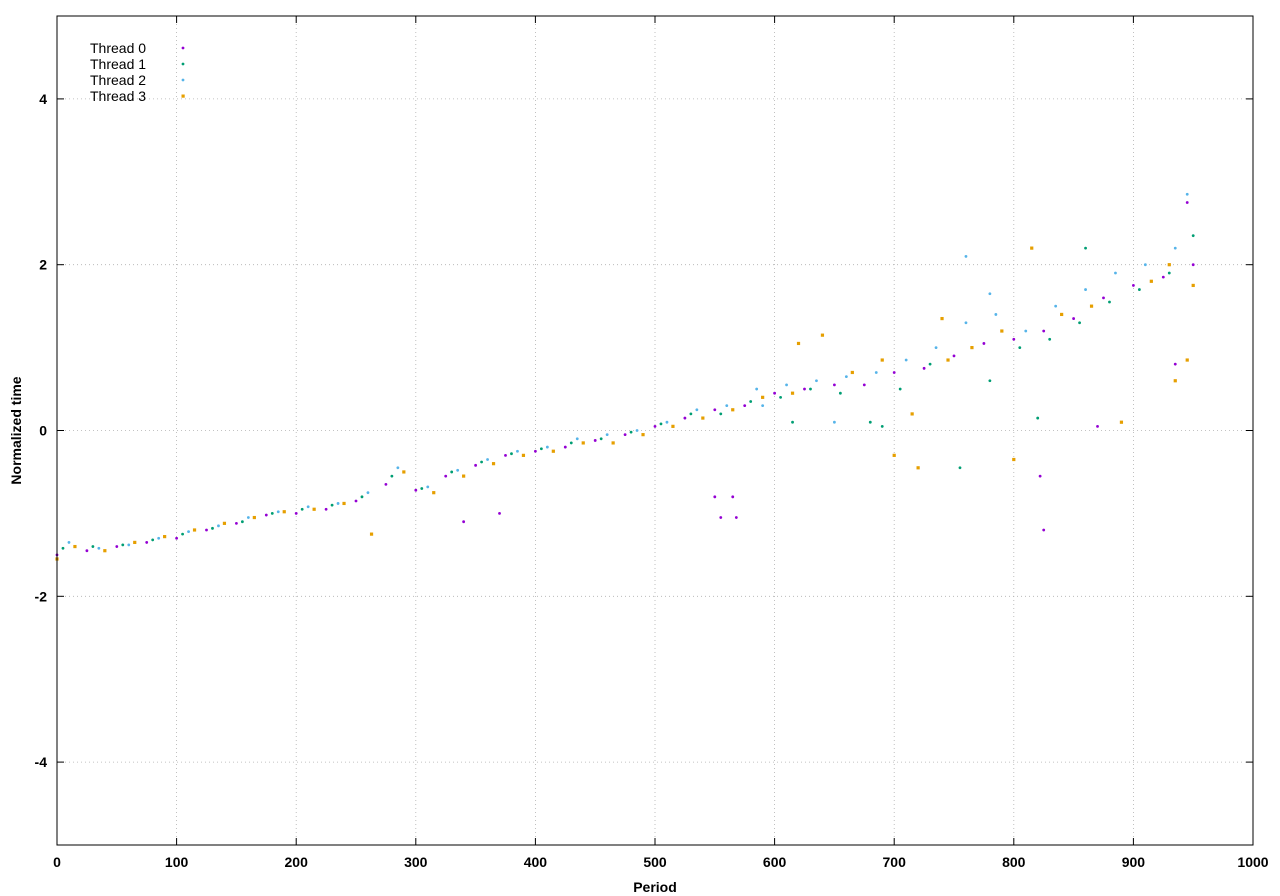 The height and width of the screenshot is (896, 1280). Describe the element at coordinates (1134, 862) in the screenshot. I see `x-tick-label: 900` at that location.